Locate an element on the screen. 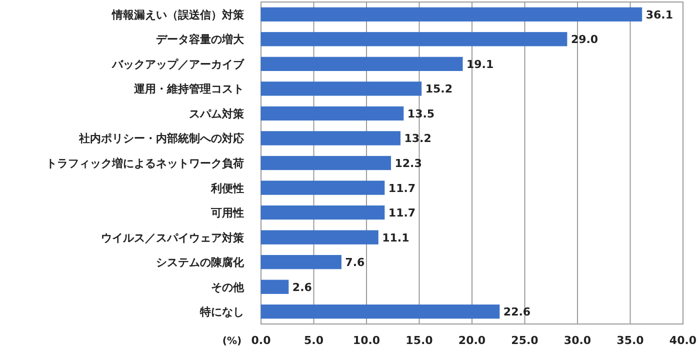 Image resolution: width=700 pixels, height=354 pixels. x-axis-title: (%) is located at coordinates (232, 341).